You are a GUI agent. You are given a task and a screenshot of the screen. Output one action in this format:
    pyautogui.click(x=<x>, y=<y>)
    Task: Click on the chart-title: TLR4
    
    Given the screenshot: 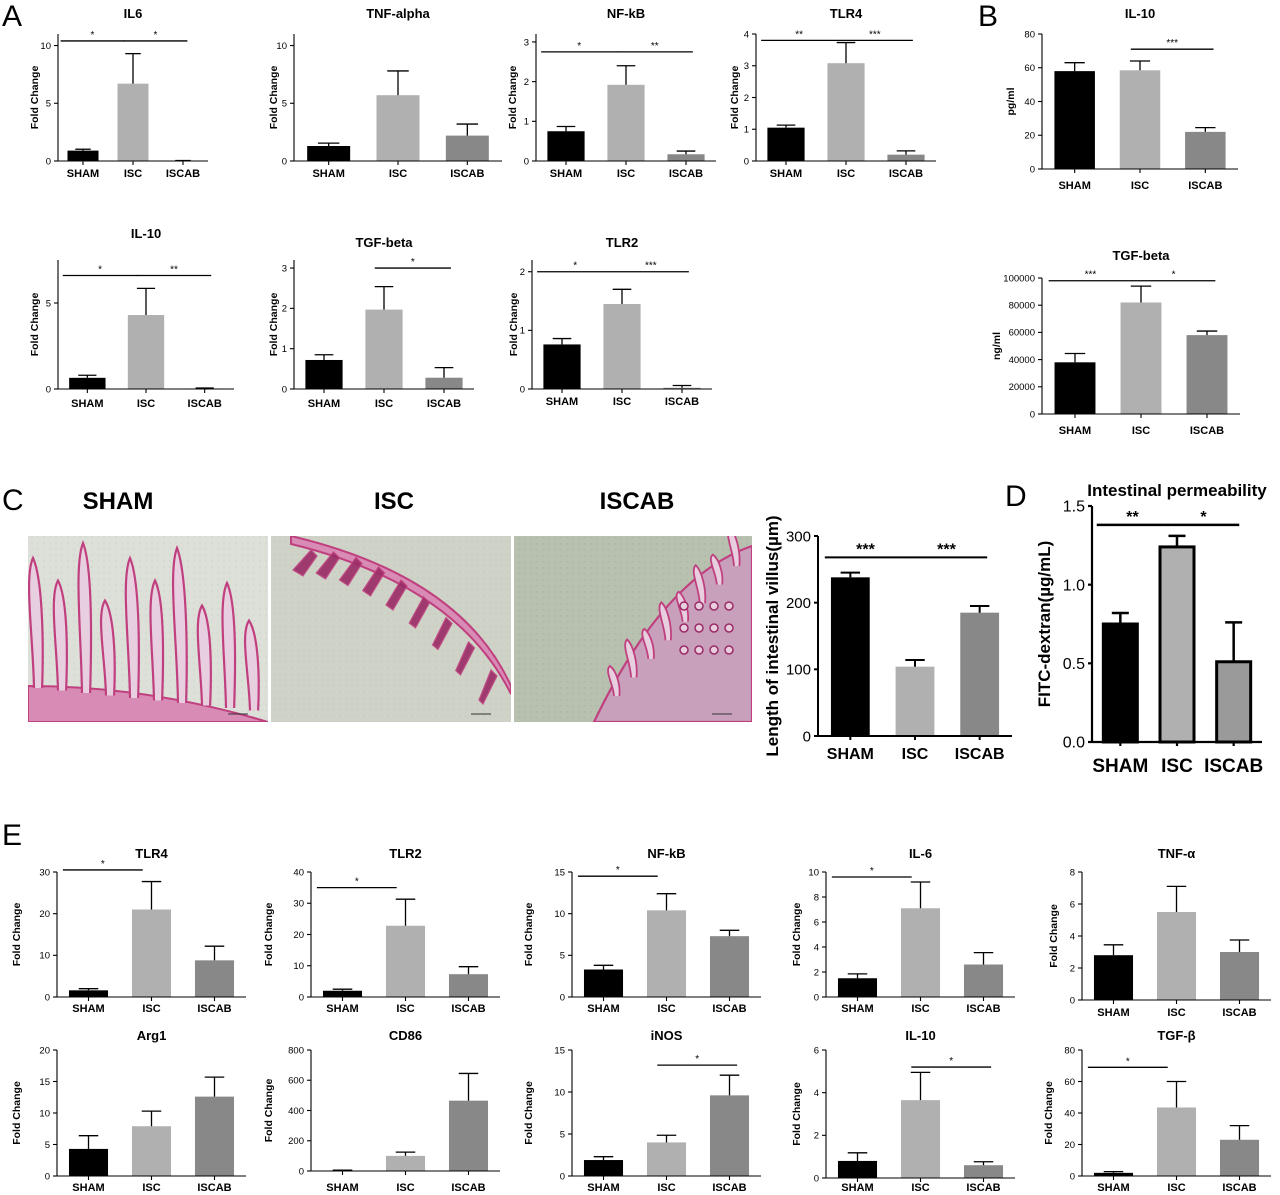 What is the action you would take?
    pyautogui.click(x=151, y=853)
    